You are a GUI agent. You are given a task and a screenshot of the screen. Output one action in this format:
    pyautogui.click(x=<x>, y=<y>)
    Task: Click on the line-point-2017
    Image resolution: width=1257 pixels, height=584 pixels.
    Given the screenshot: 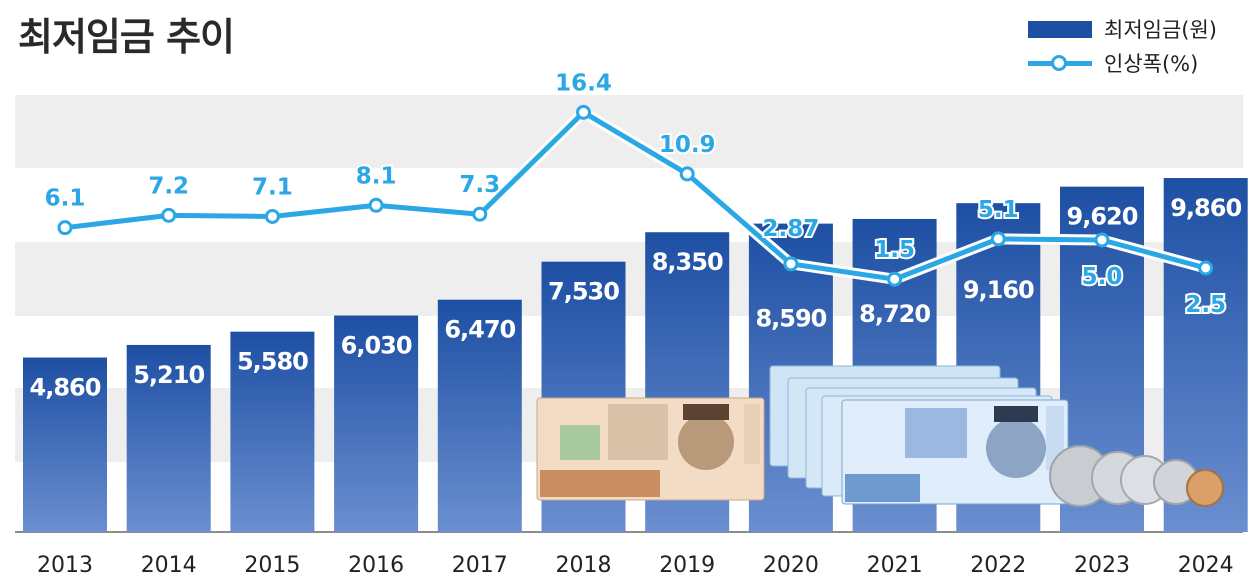 What is the action you would take?
    pyautogui.click(x=480, y=214)
    